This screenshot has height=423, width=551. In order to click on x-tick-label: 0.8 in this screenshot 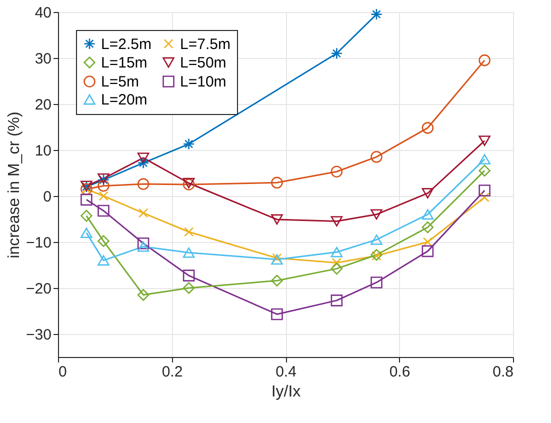, I will do `click(503, 372)`.